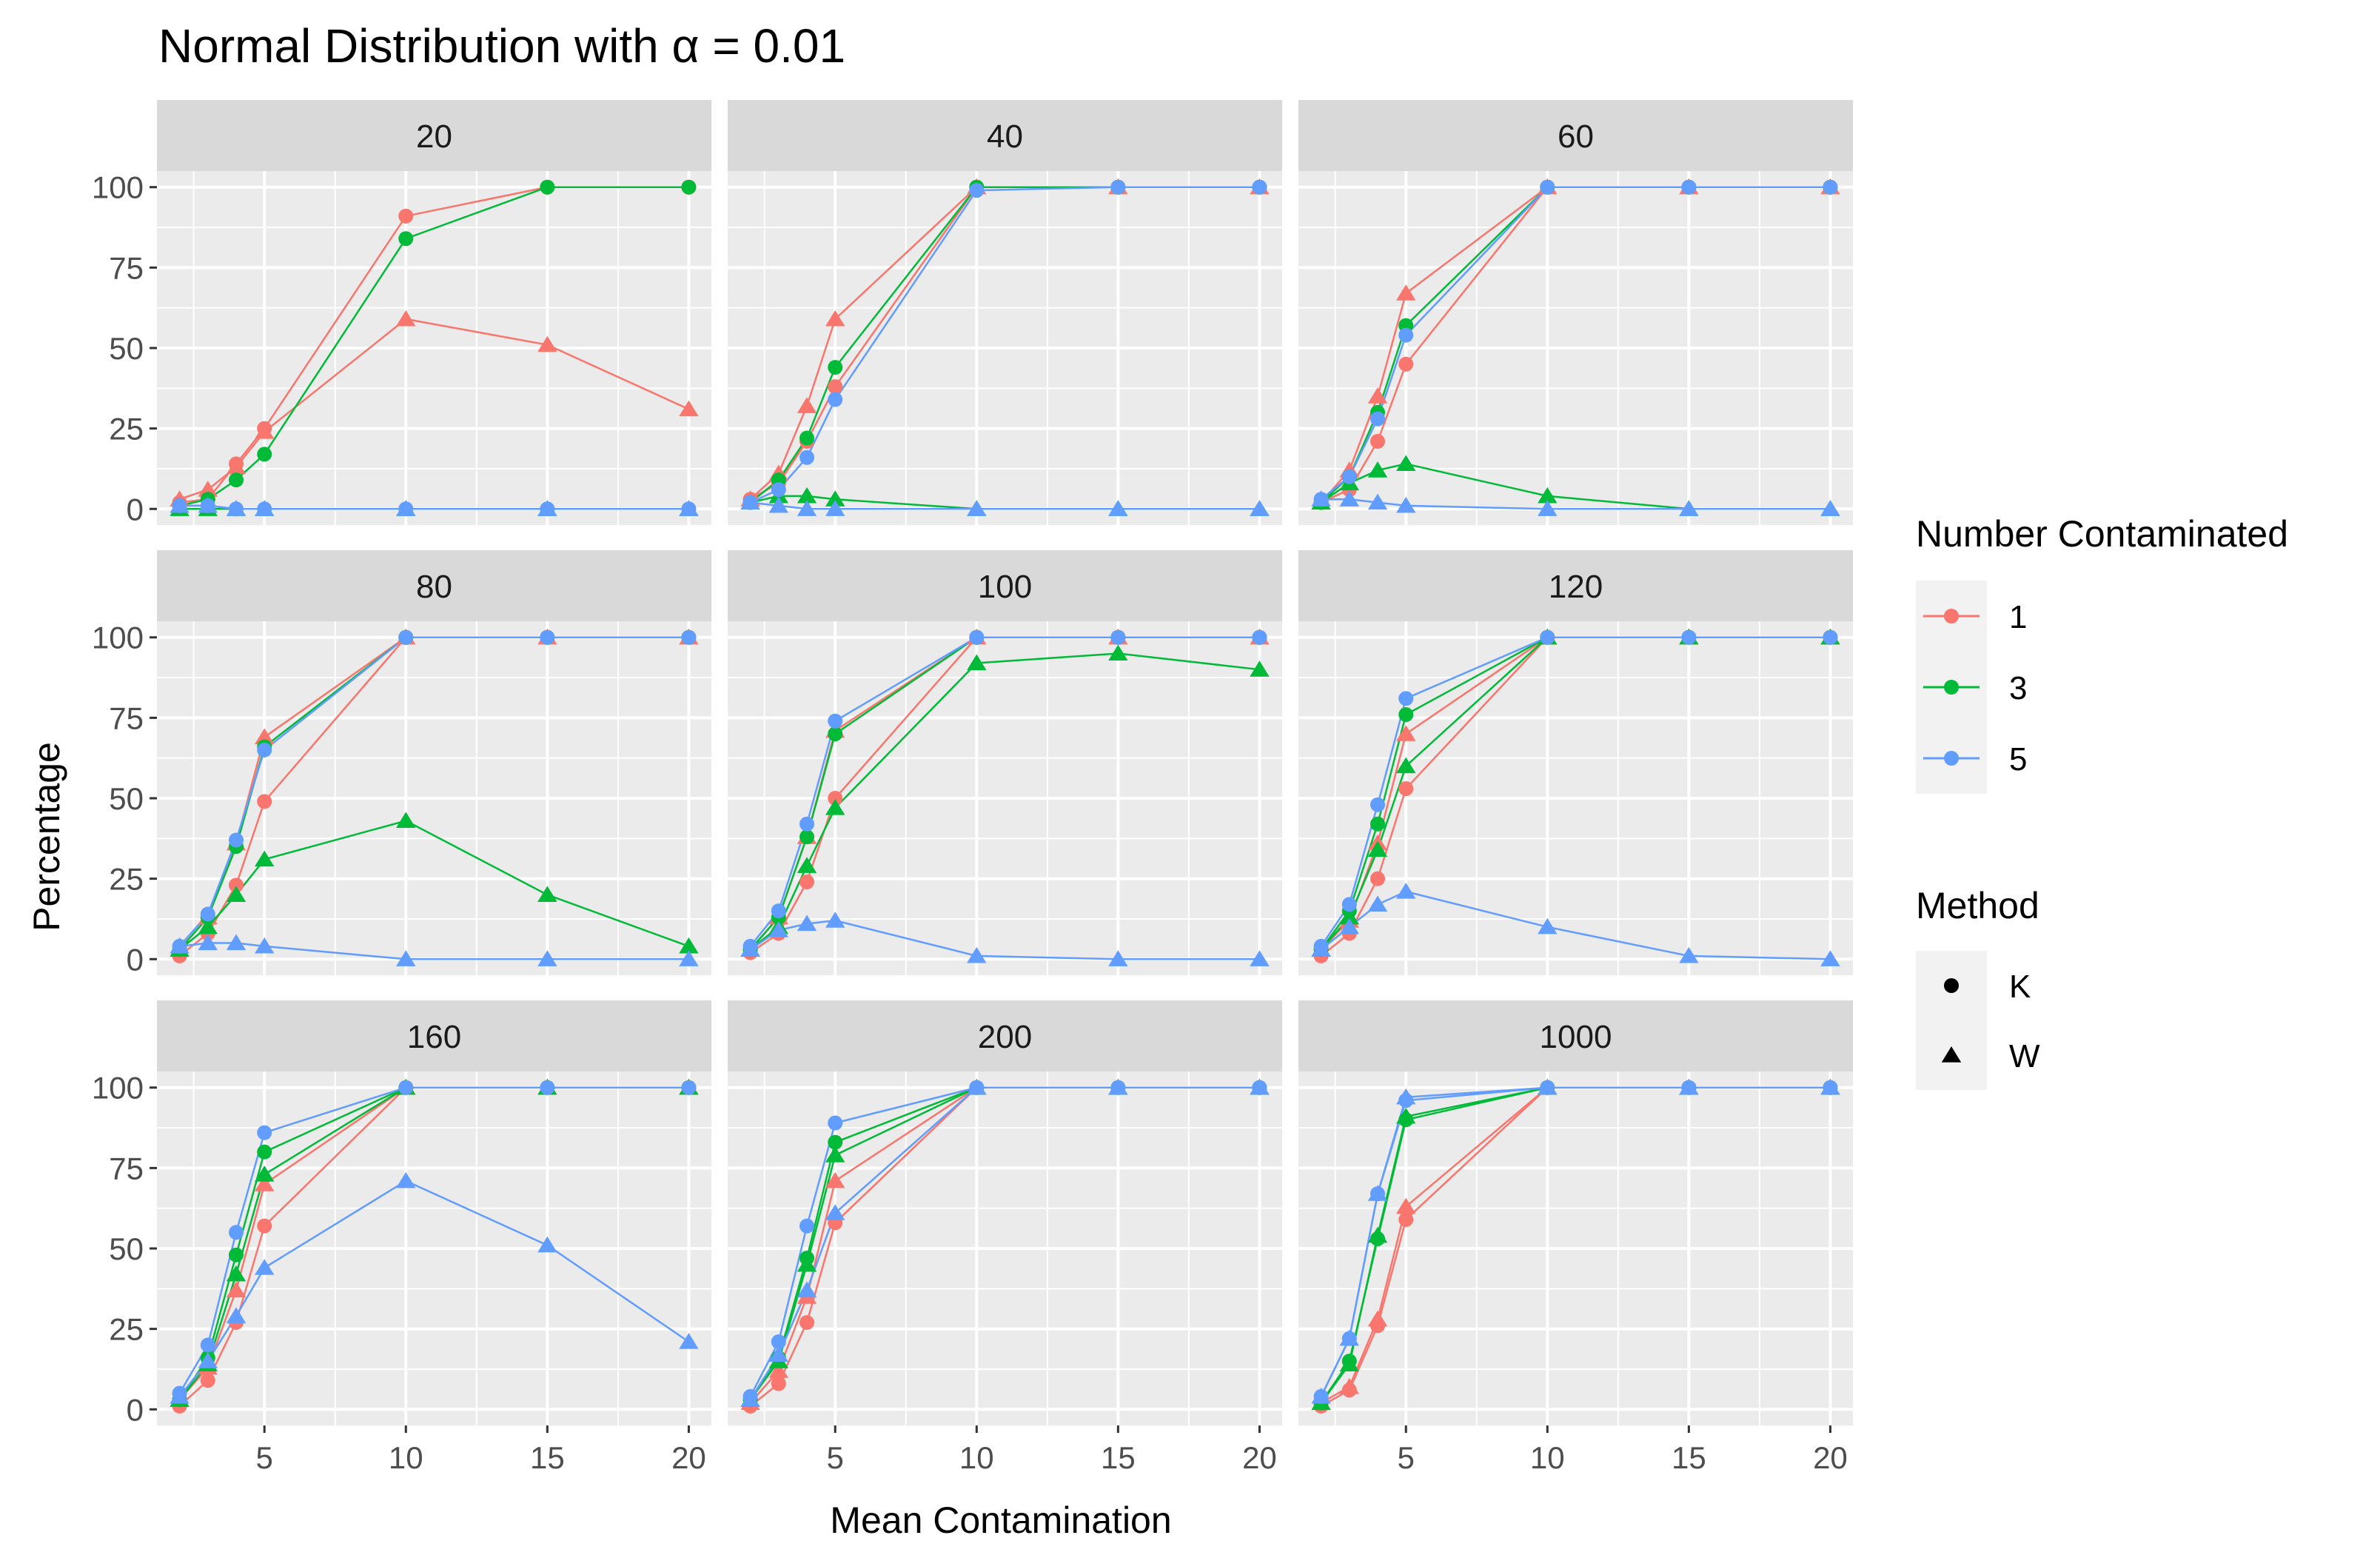 This screenshot has width=2380, height=1558. What do you see at coordinates (1118, 1457) in the screenshot?
I see `x-tick-label: 15` at bounding box center [1118, 1457].